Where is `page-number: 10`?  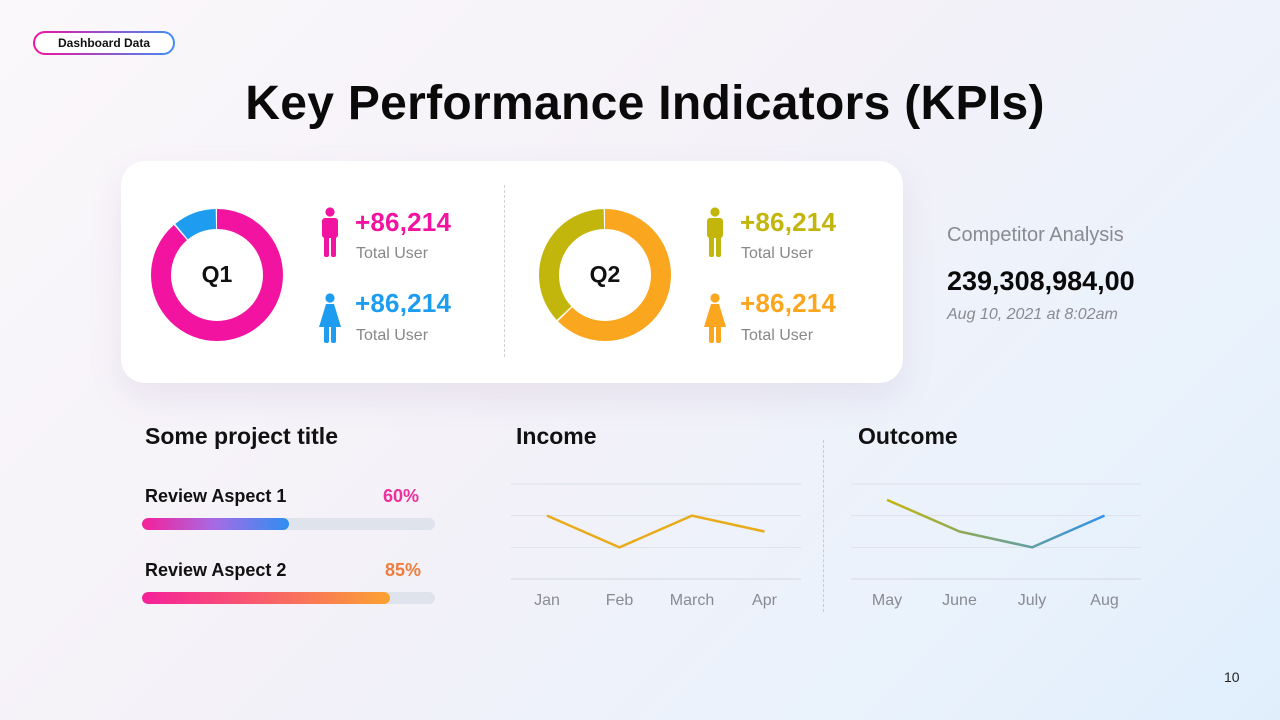 page-number: 10 is located at coordinates (1232, 677).